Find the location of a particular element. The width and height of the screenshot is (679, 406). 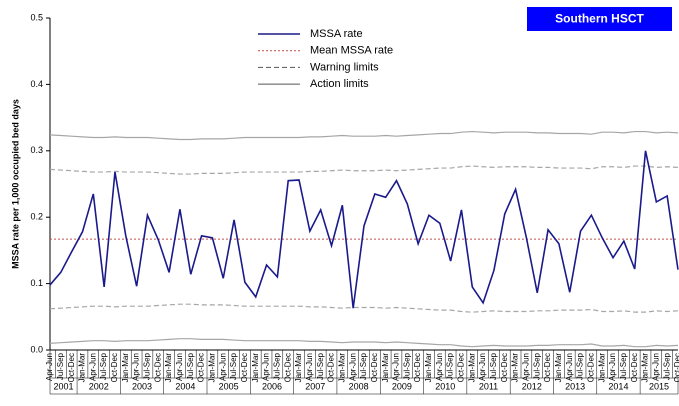

year-label: 2007 is located at coordinates (315, 386).